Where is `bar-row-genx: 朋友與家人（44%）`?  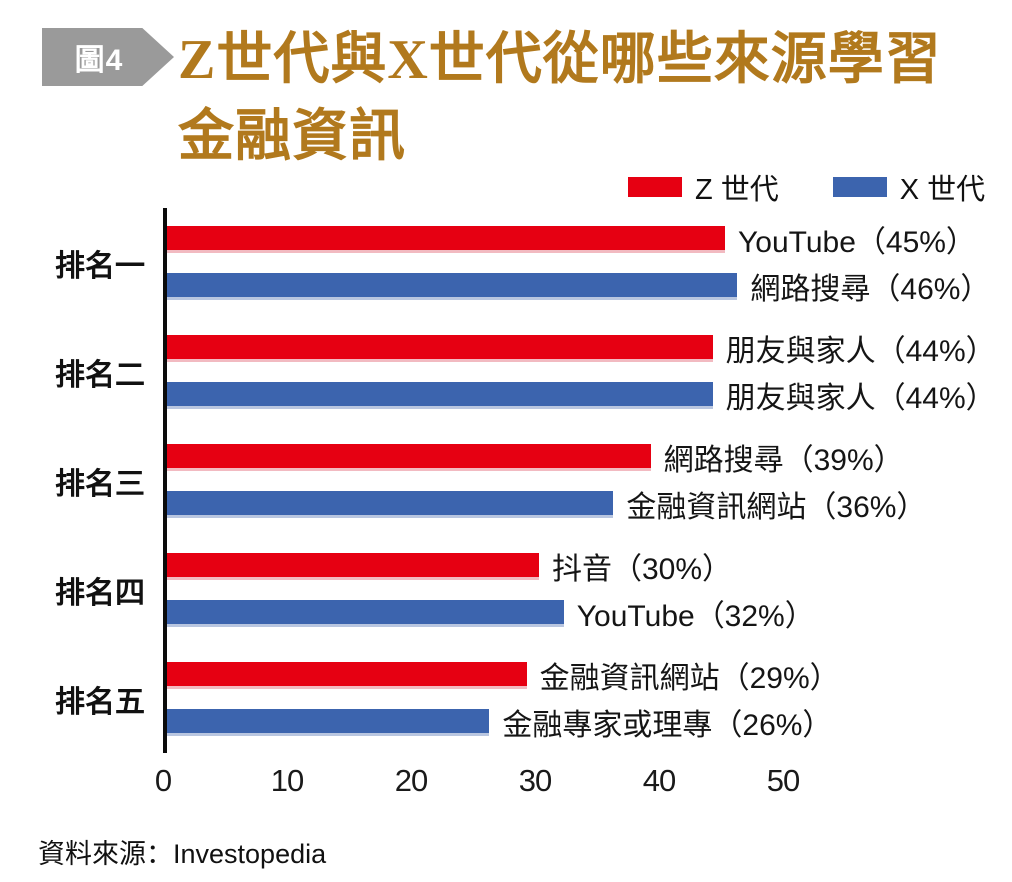
bar-row-genx: 朋友與家人（44%） is located at coordinates (581, 398).